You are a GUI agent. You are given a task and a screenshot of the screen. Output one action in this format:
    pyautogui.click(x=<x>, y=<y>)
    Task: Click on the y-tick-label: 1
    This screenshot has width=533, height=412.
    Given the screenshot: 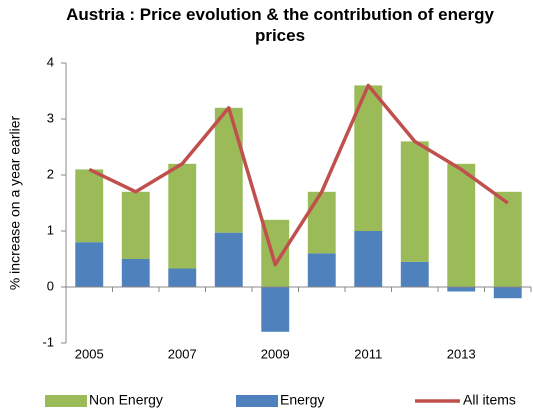 What is the action you would take?
    pyautogui.click(x=50, y=229)
    